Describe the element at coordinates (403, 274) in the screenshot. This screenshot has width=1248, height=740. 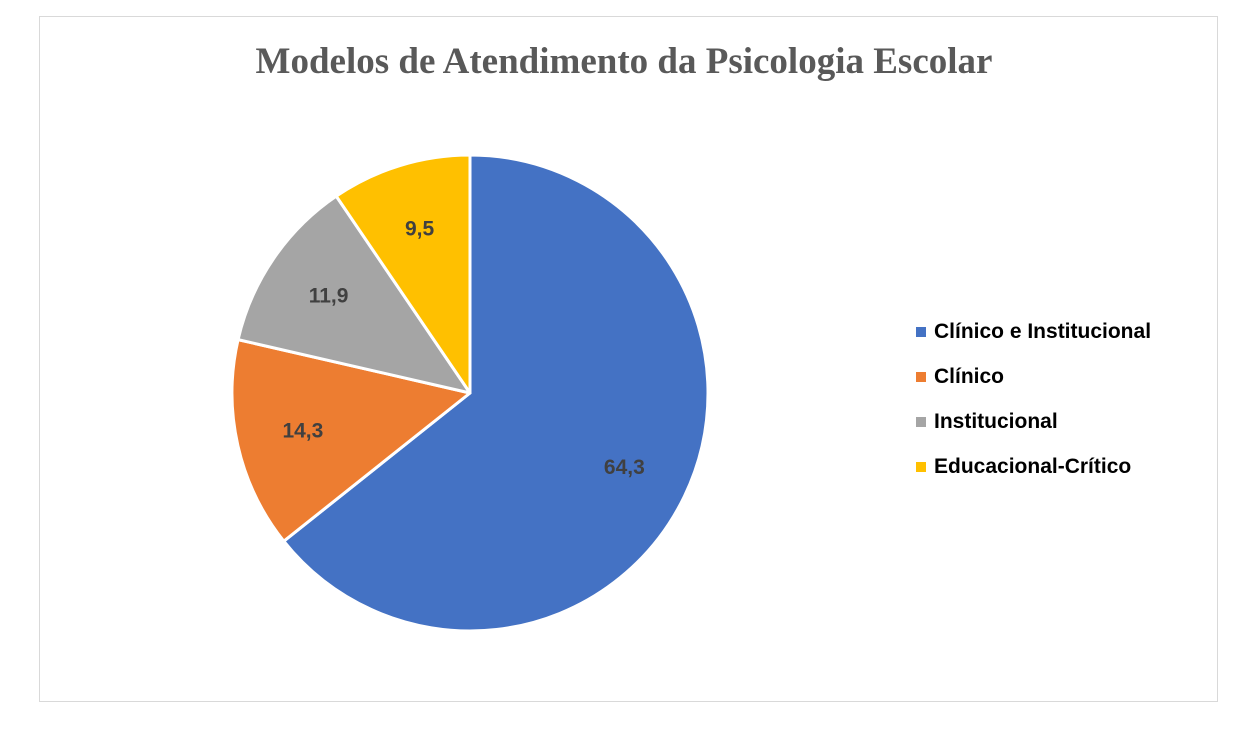
I see `pie-slice-educacional-critico` at that location.